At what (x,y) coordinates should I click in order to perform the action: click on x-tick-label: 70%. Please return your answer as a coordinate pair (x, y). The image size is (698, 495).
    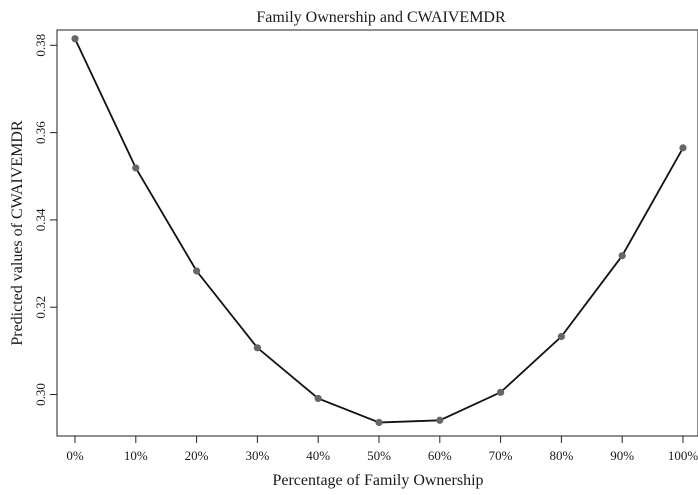
    Looking at the image, I should click on (501, 455).